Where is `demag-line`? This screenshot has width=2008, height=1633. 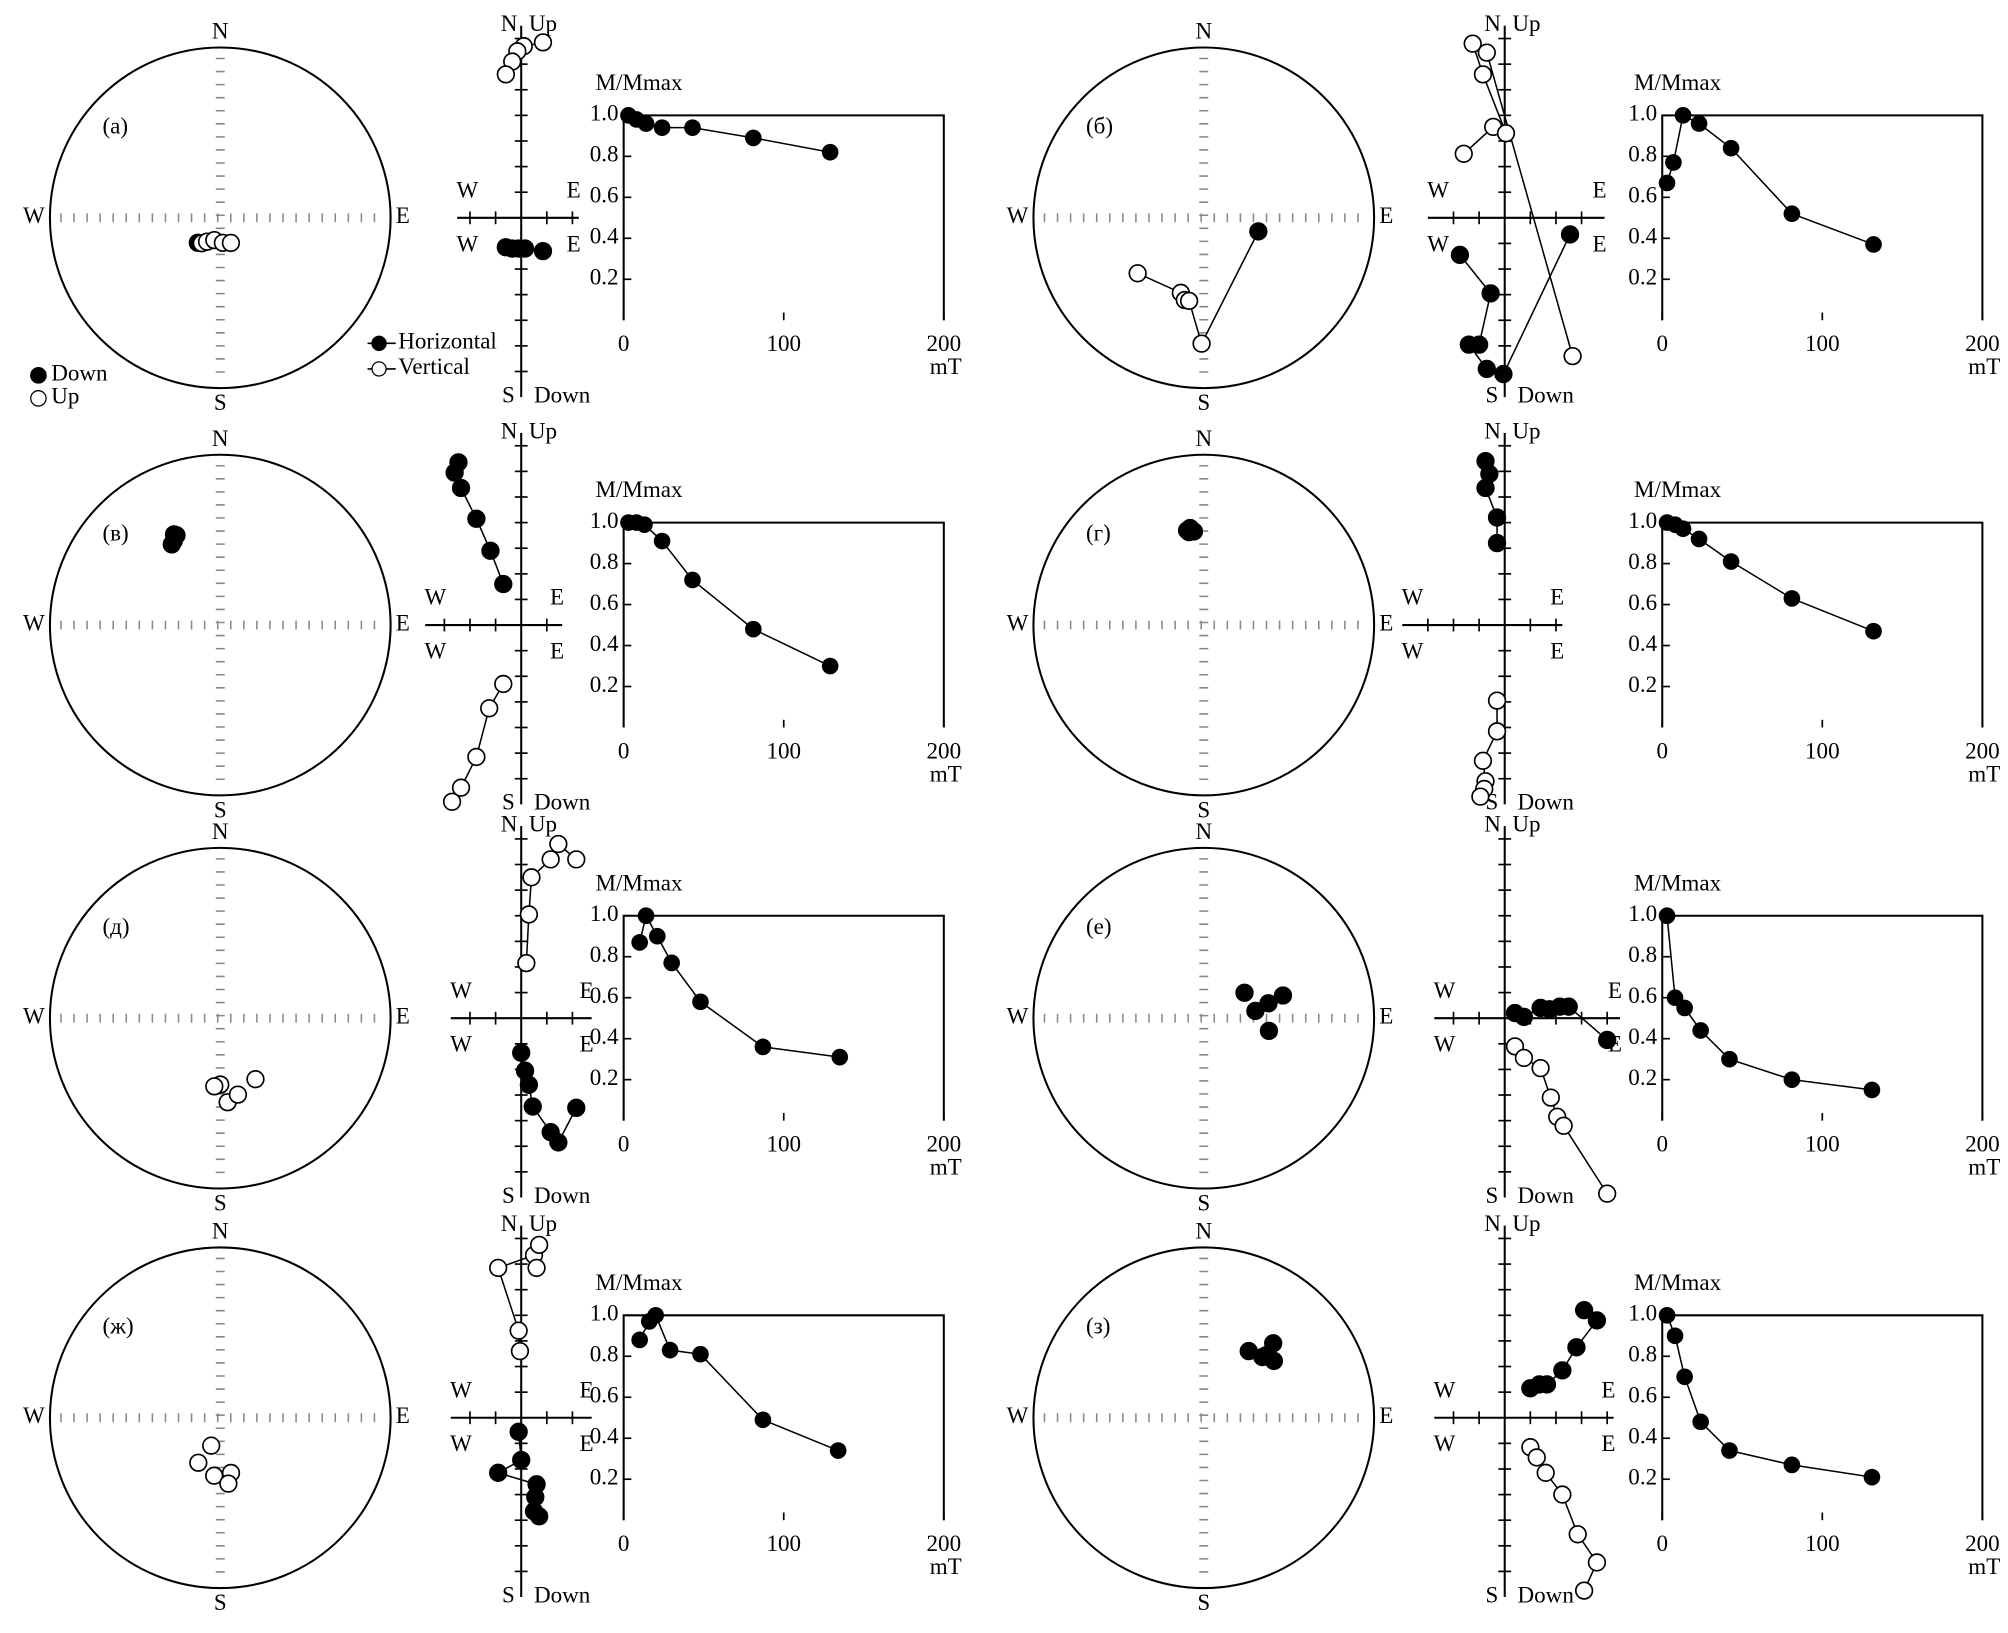 demag-line is located at coordinates (1769, 1396).